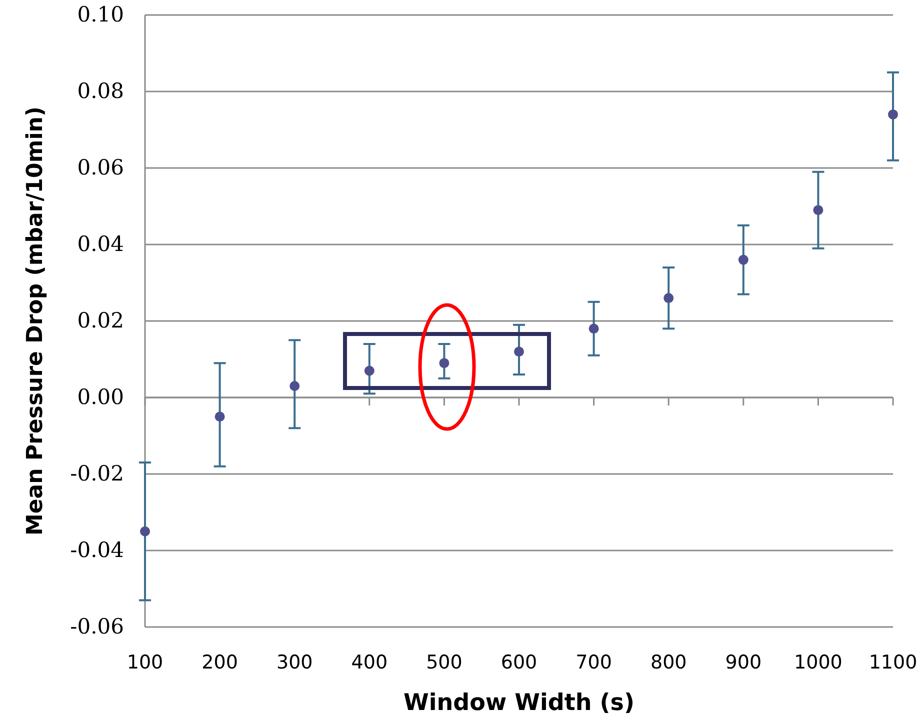  What do you see at coordinates (100, 91) in the screenshot?
I see `y-tick-label: 0.08` at bounding box center [100, 91].